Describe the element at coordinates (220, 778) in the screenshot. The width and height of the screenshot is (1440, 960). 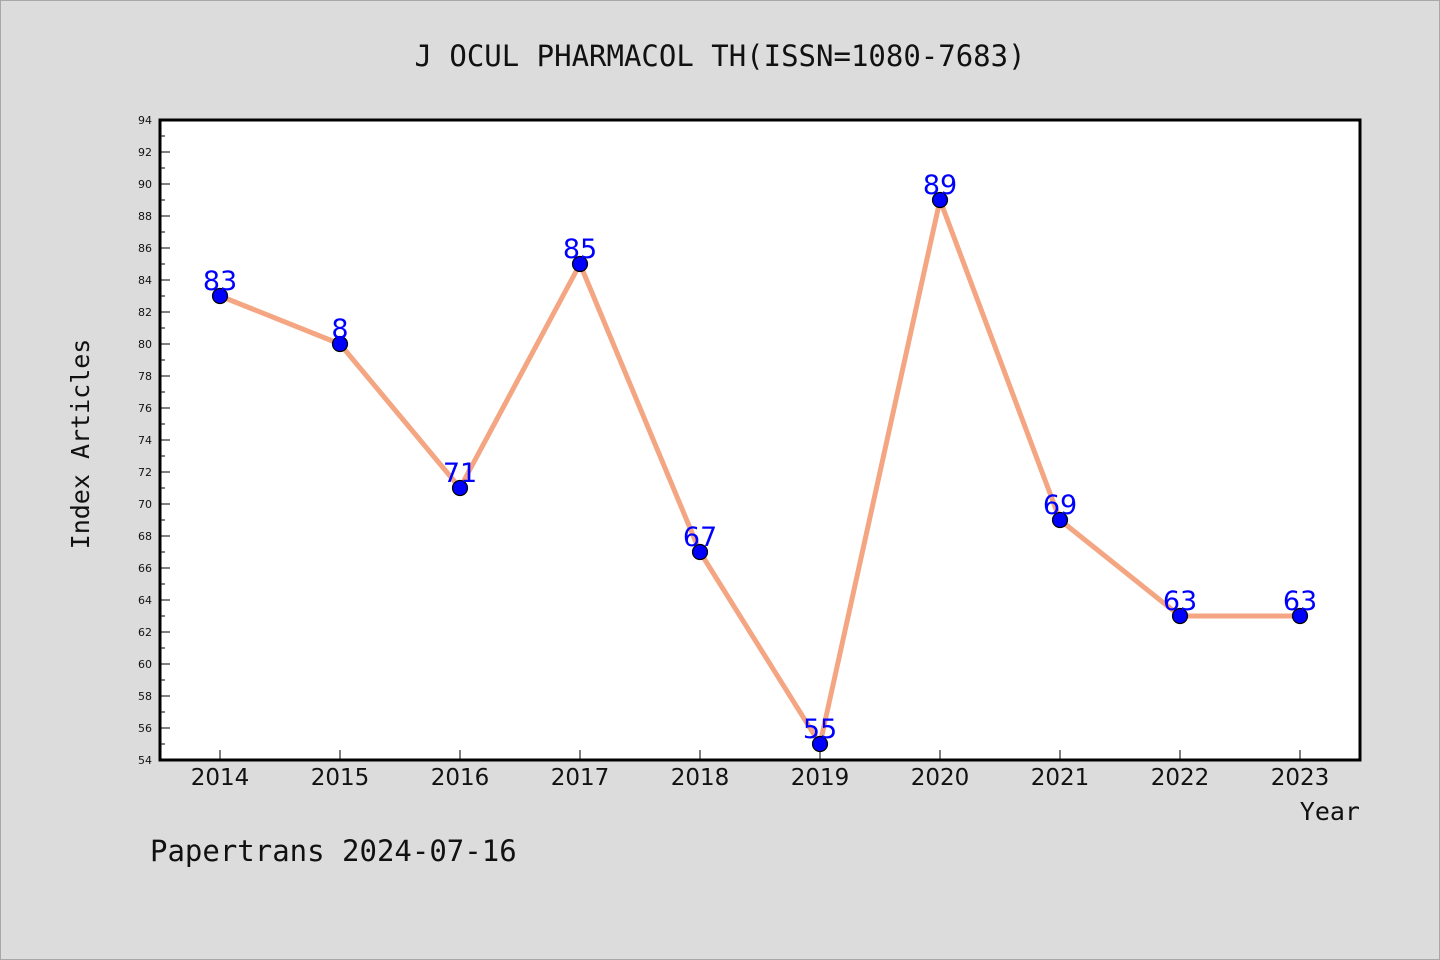
I see `x-tick-label: 2014` at that location.